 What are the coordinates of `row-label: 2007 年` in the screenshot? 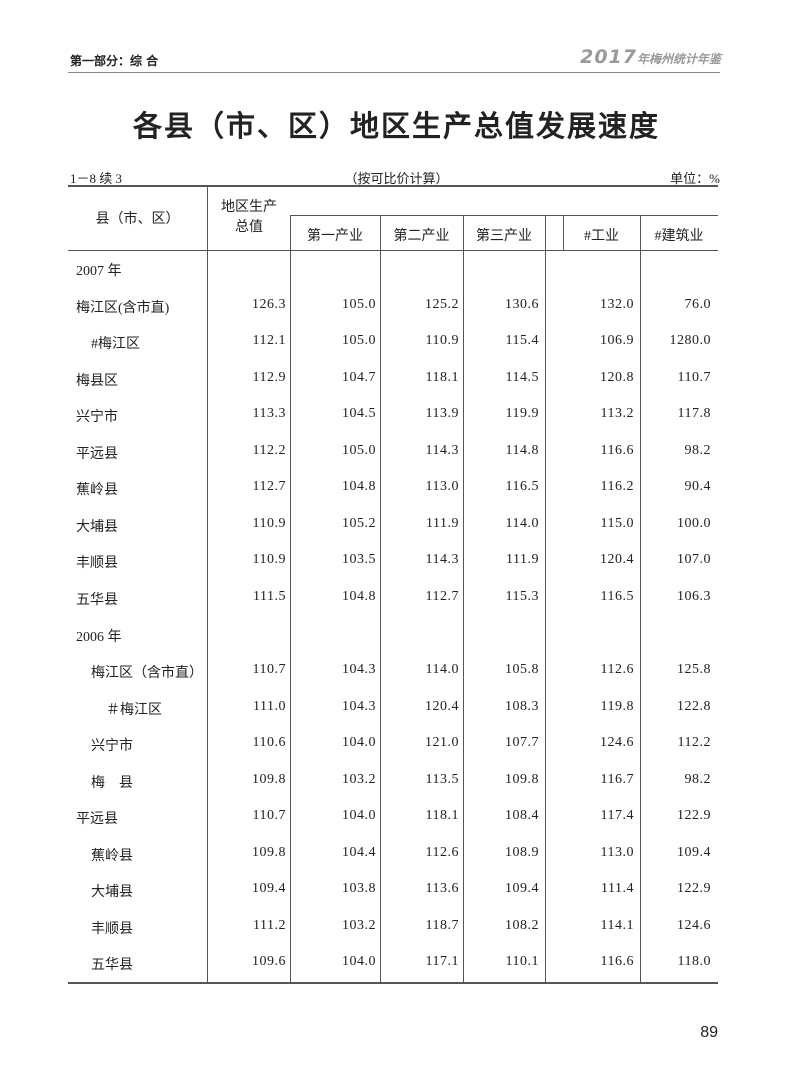 It's located at (99, 271).